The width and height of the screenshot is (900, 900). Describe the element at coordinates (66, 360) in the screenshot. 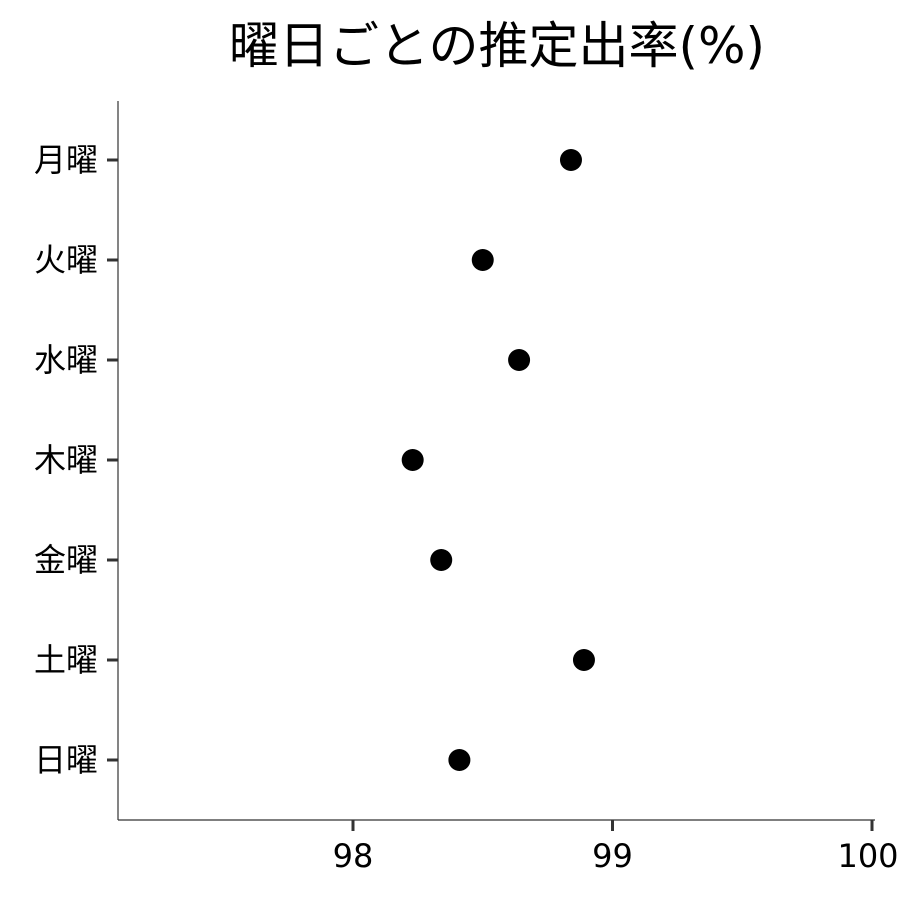

I see `y-tick-label: 水曜` at that location.